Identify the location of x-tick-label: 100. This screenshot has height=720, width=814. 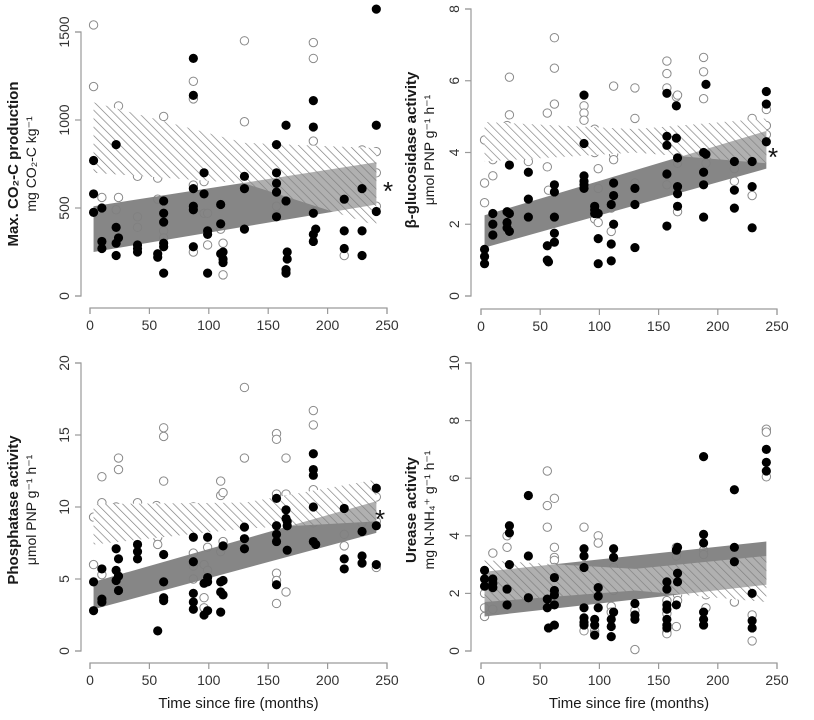
(209, 680).